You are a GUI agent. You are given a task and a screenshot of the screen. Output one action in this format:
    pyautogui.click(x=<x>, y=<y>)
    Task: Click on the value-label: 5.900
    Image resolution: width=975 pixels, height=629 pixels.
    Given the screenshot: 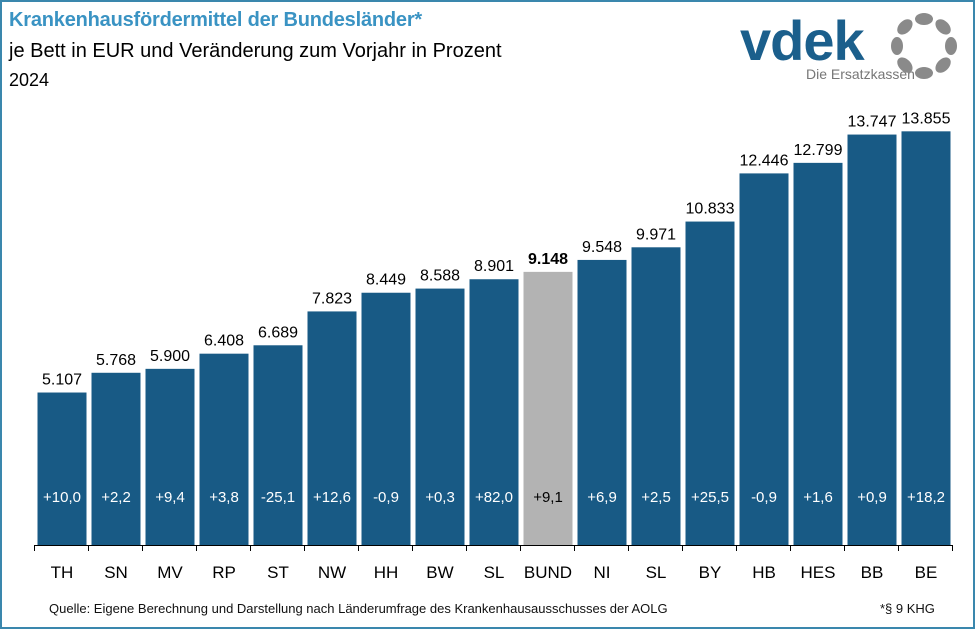 What is the action you would take?
    pyautogui.click(x=170, y=356)
    